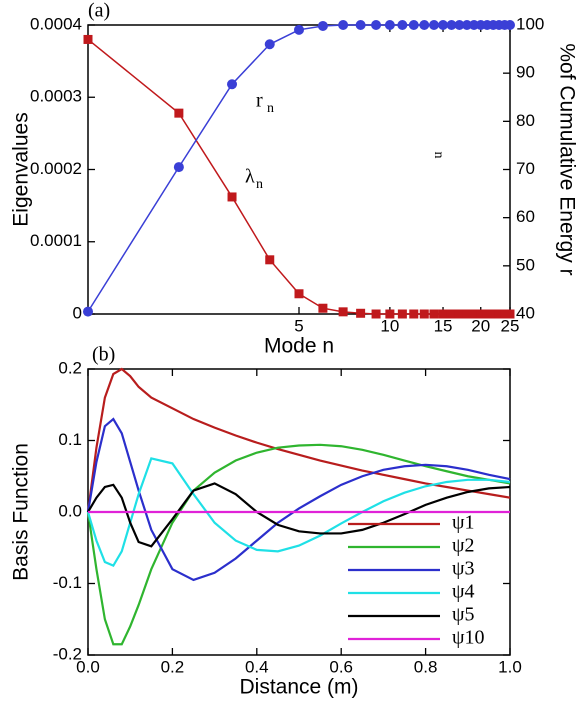 This screenshot has height=704, width=577. I want to click on annotation: r, so click(259, 101).